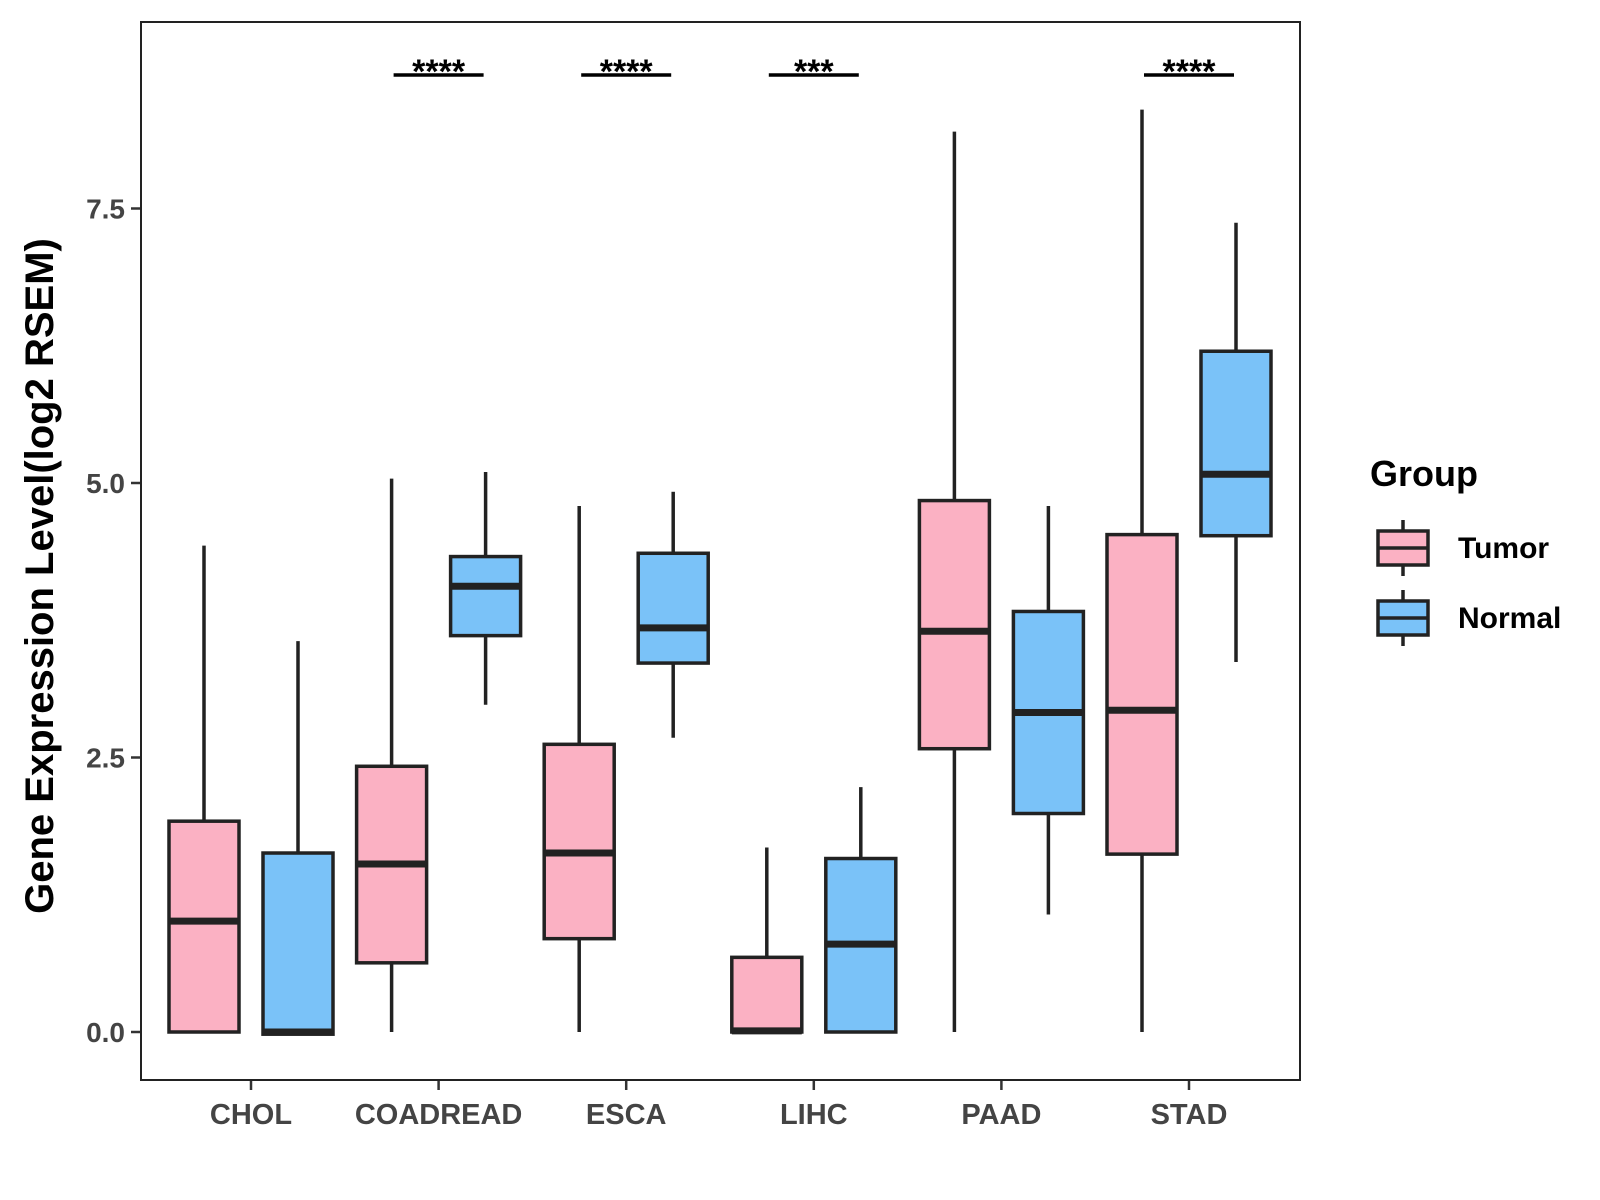 The width and height of the screenshot is (1600, 1200). What do you see at coordinates (439, 1115) in the screenshot?
I see `x-tick-label: COADREAD` at bounding box center [439, 1115].